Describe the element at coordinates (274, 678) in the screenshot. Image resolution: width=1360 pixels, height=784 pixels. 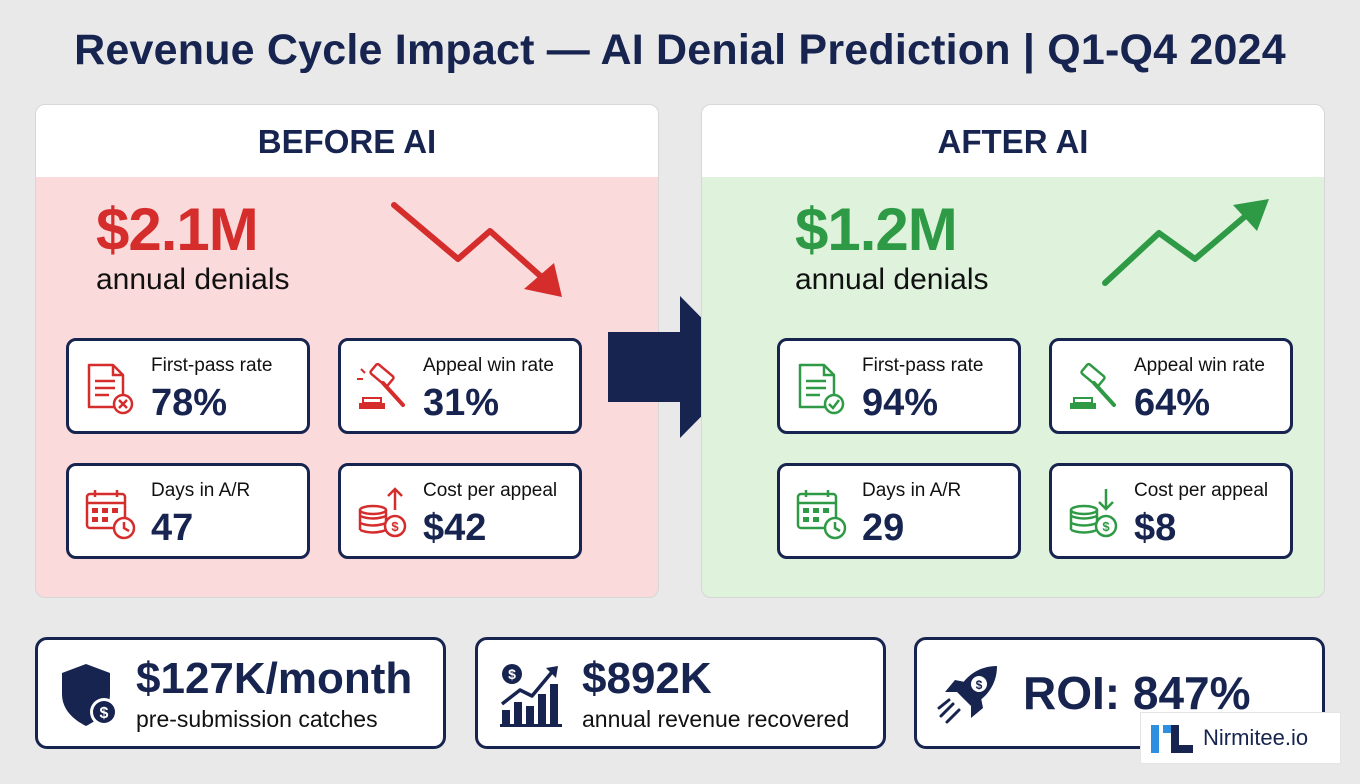
I see `highlight-value: $127K/month` at that location.